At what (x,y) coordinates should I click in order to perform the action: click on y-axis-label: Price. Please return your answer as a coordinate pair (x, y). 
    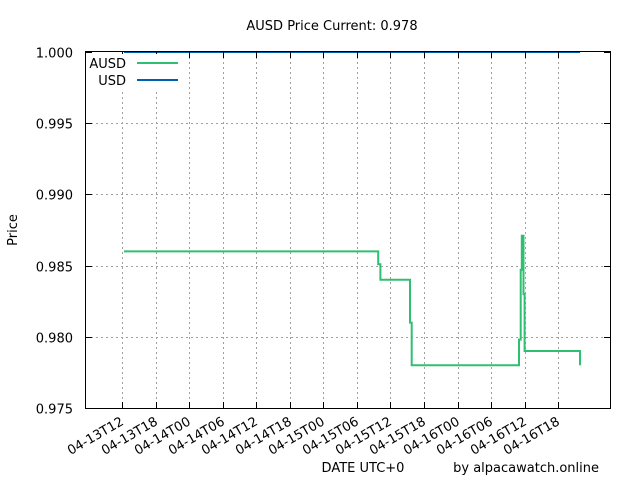
    Looking at the image, I should click on (13, 230).